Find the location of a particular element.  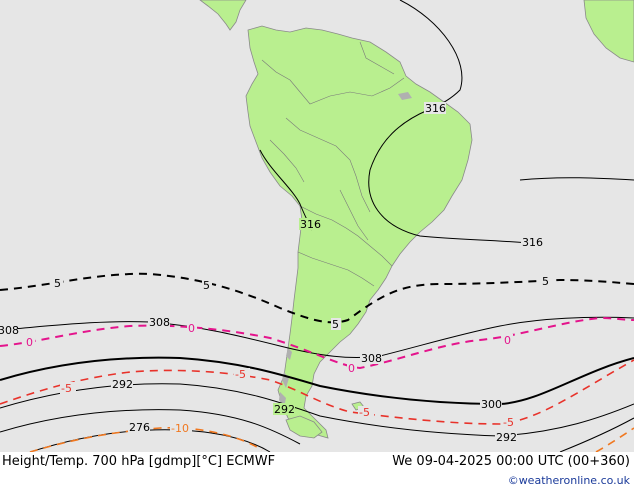

label-temp0-coast: 0 is located at coordinates (351, 368).